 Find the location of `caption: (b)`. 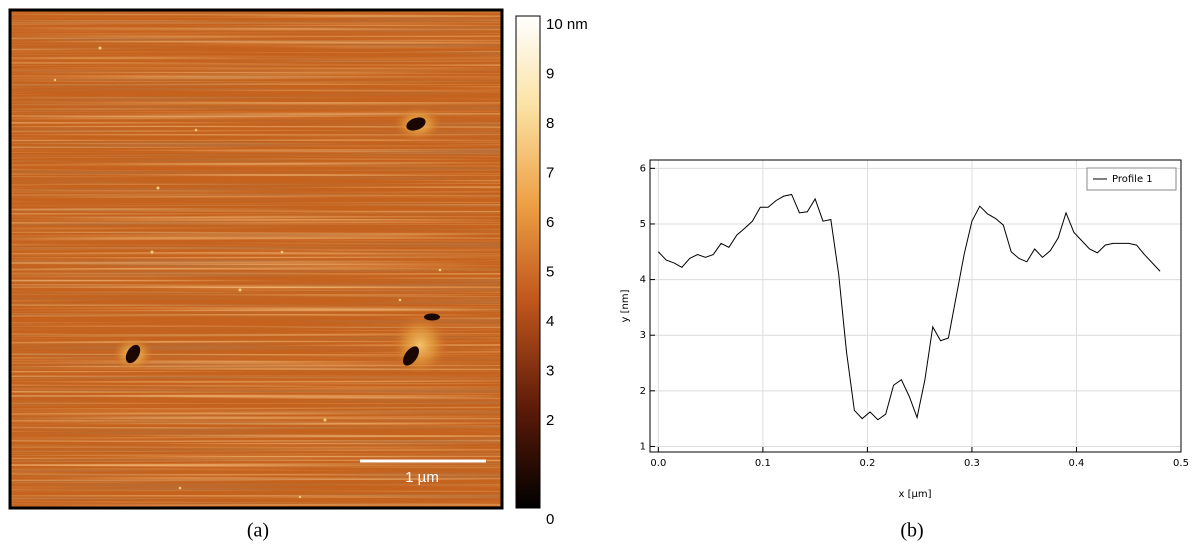

caption: (b) is located at coordinates (911, 531).